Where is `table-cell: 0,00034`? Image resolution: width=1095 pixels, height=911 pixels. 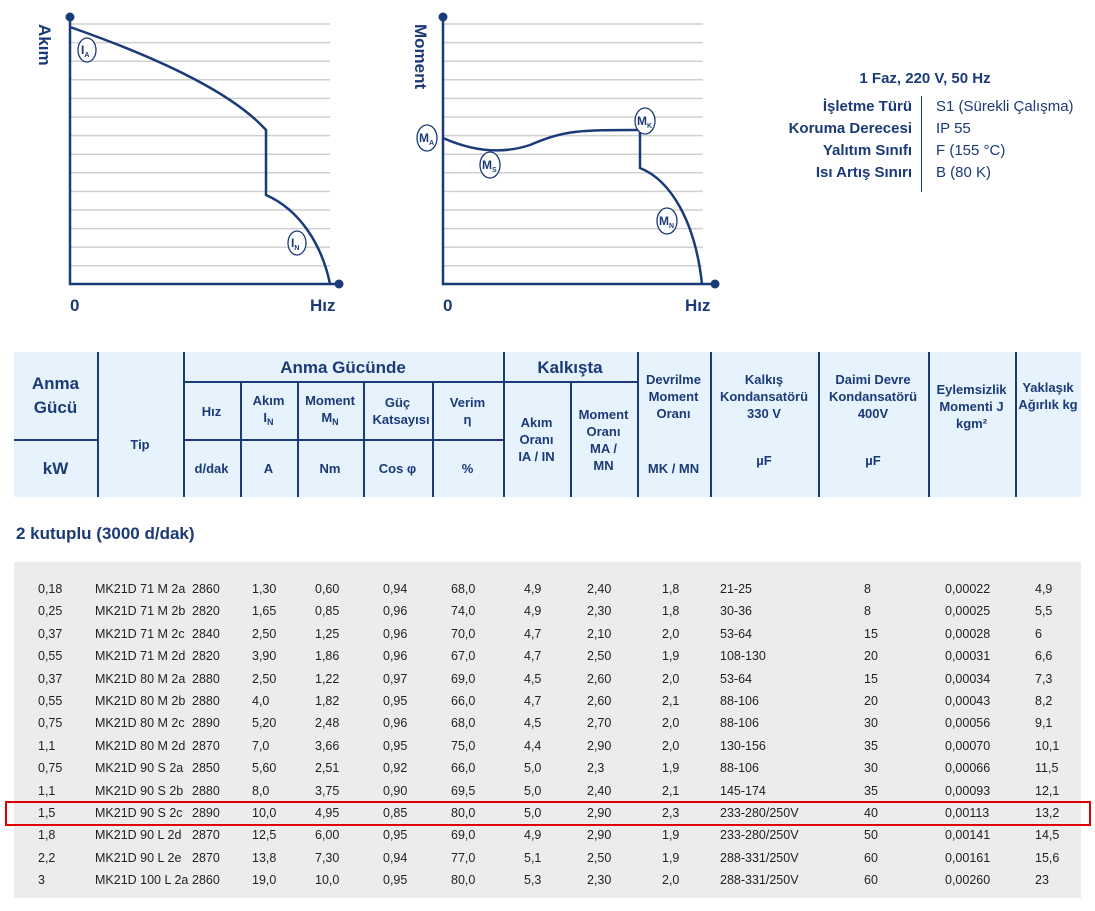 table-cell: 0,00034 is located at coordinates (968, 678).